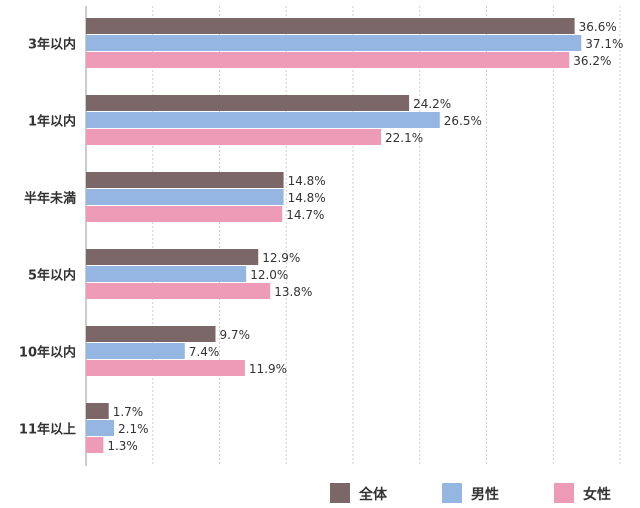 Image resolution: width=640 pixels, height=508 pixels. I want to click on data-label: 7.4%, so click(204, 352).